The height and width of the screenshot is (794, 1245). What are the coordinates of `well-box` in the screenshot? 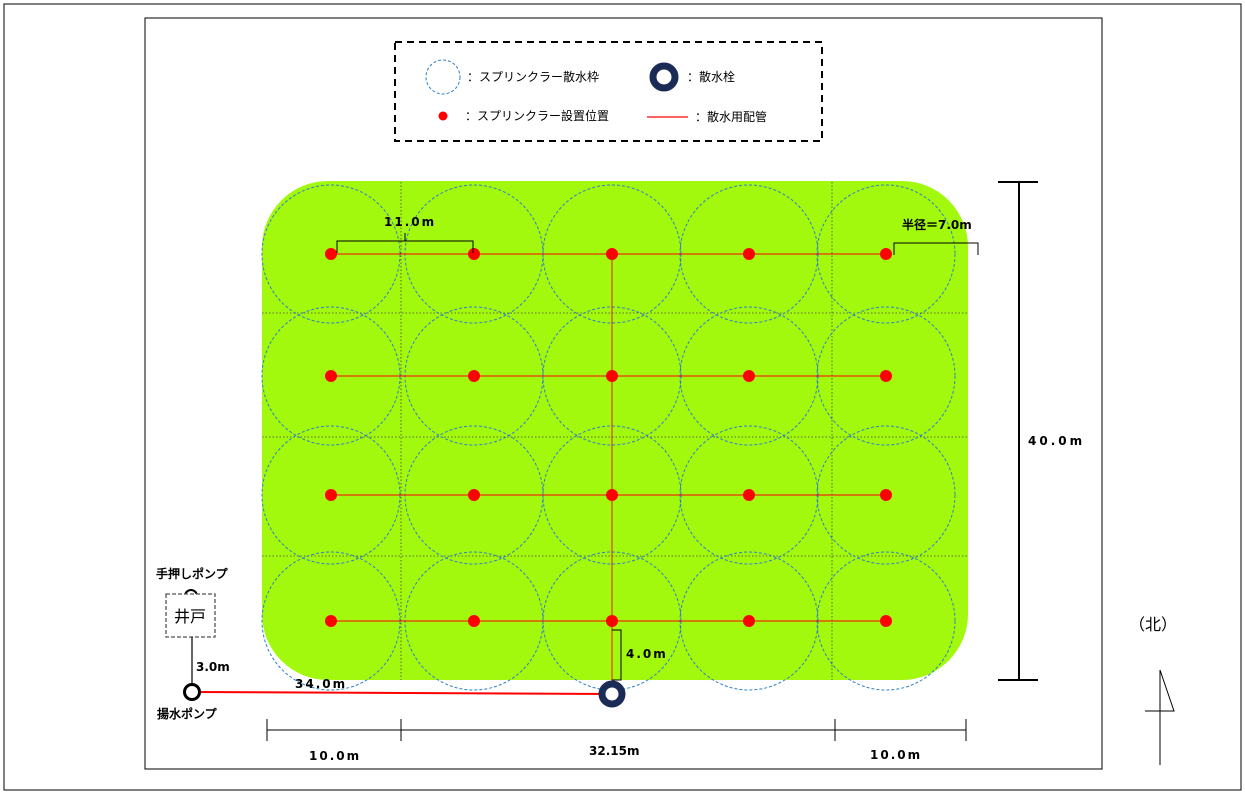 It's located at (190, 615).